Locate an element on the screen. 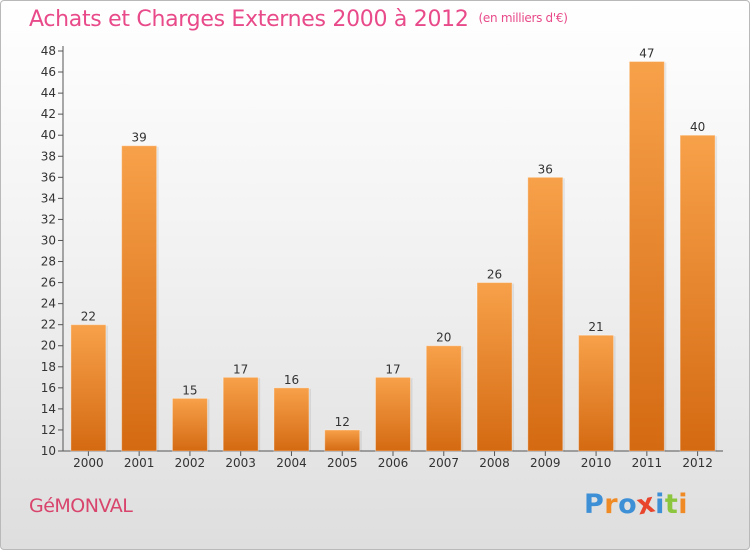  data-label: 26 is located at coordinates (494, 275).